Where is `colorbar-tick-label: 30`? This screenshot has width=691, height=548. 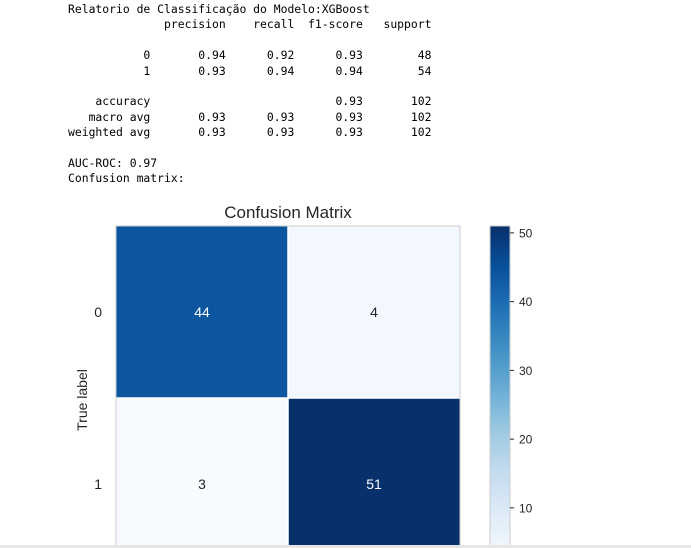 colorbar-tick-label: 30 is located at coordinates (526, 371).